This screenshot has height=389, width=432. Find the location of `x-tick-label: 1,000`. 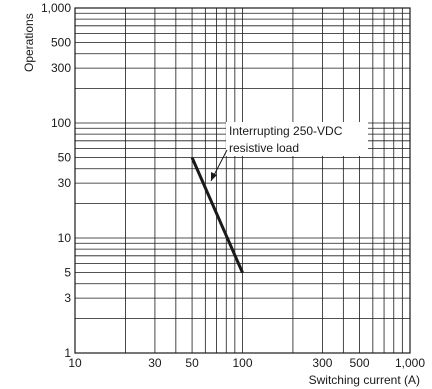

x-tick-label: 1,000 is located at coordinates (410, 363).